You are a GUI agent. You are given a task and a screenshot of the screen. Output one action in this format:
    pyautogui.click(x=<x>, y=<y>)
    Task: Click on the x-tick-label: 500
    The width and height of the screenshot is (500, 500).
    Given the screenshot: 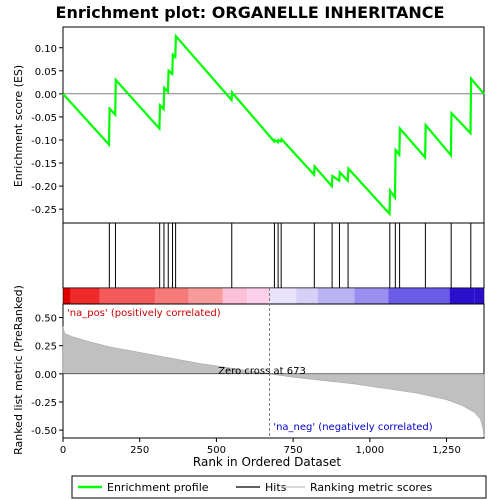 What is the action you would take?
    pyautogui.click(x=216, y=450)
    